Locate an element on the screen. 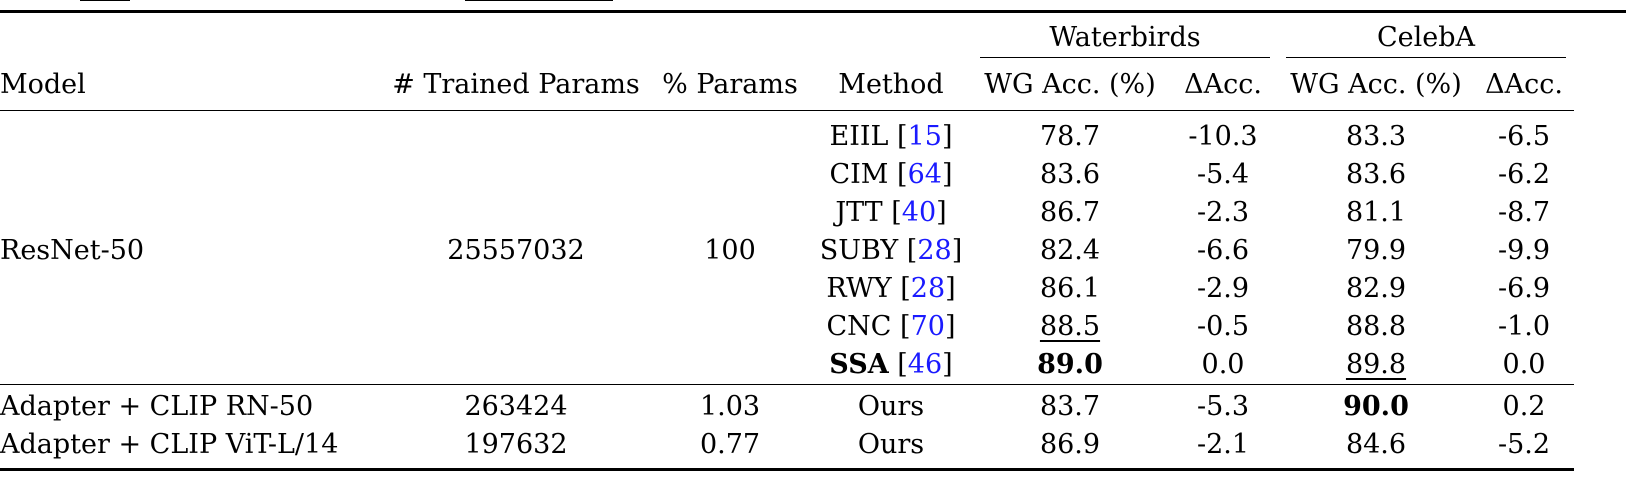 The image size is (1626, 503). group-header-row: Waterbirds CelebA is located at coordinates (787, 38).